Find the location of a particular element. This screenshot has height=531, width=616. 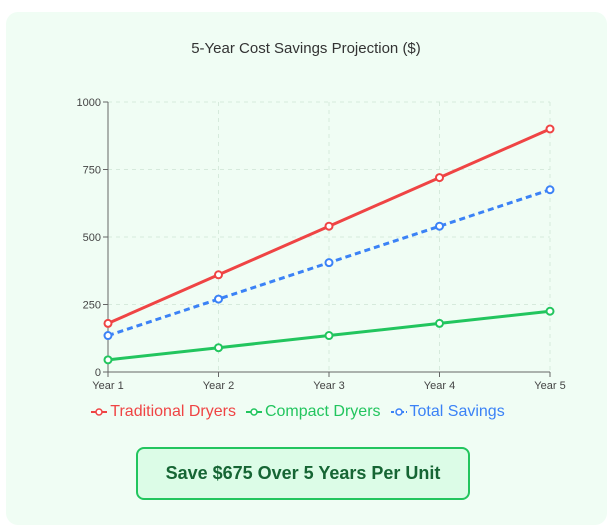

legend-label: Traditional Dryers is located at coordinates (173, 411).